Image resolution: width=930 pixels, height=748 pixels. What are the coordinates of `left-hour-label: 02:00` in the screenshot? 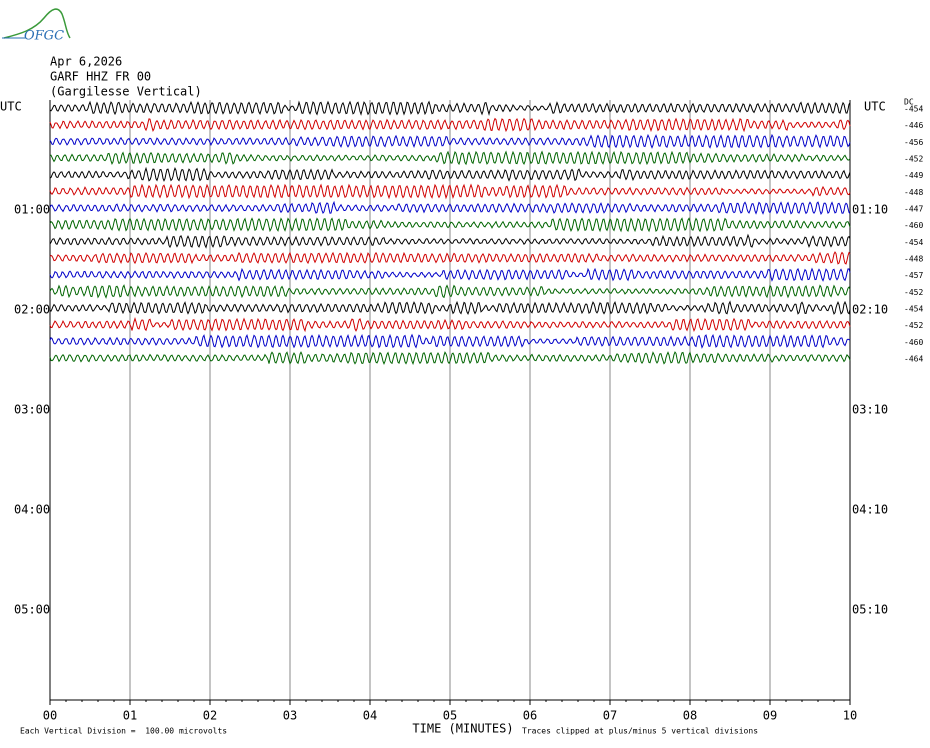 It's located at (32, 310).